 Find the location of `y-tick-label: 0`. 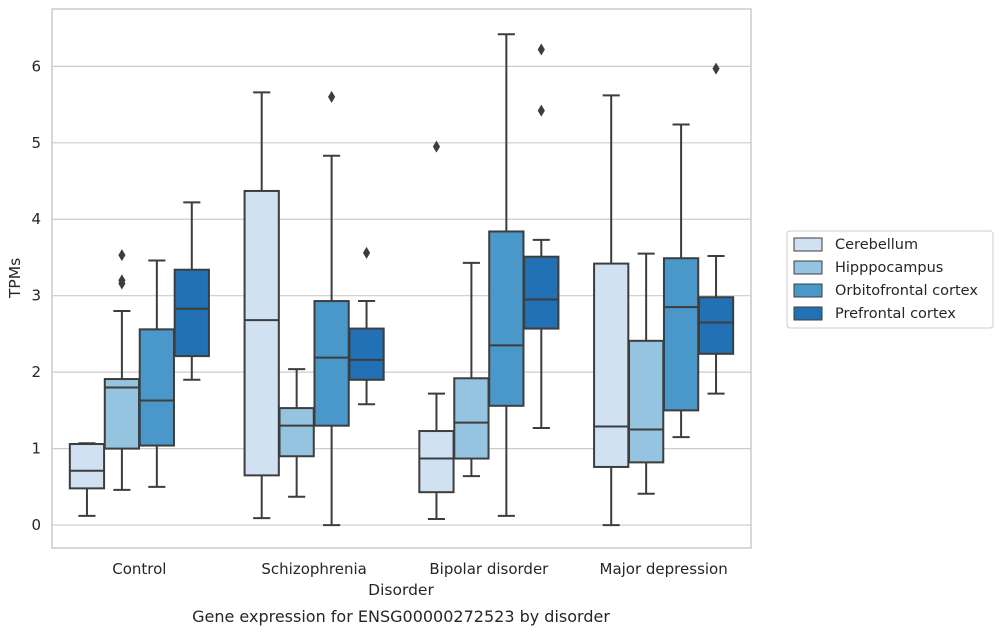

y-tick-label: 0 is located at coordinates (36, 525).